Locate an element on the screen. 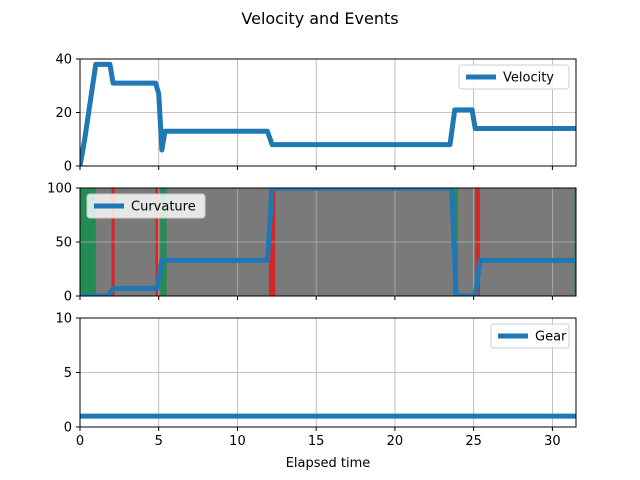 The image size is (640, 480). x-tick-label: 10 is located at coordinates (237, 441).